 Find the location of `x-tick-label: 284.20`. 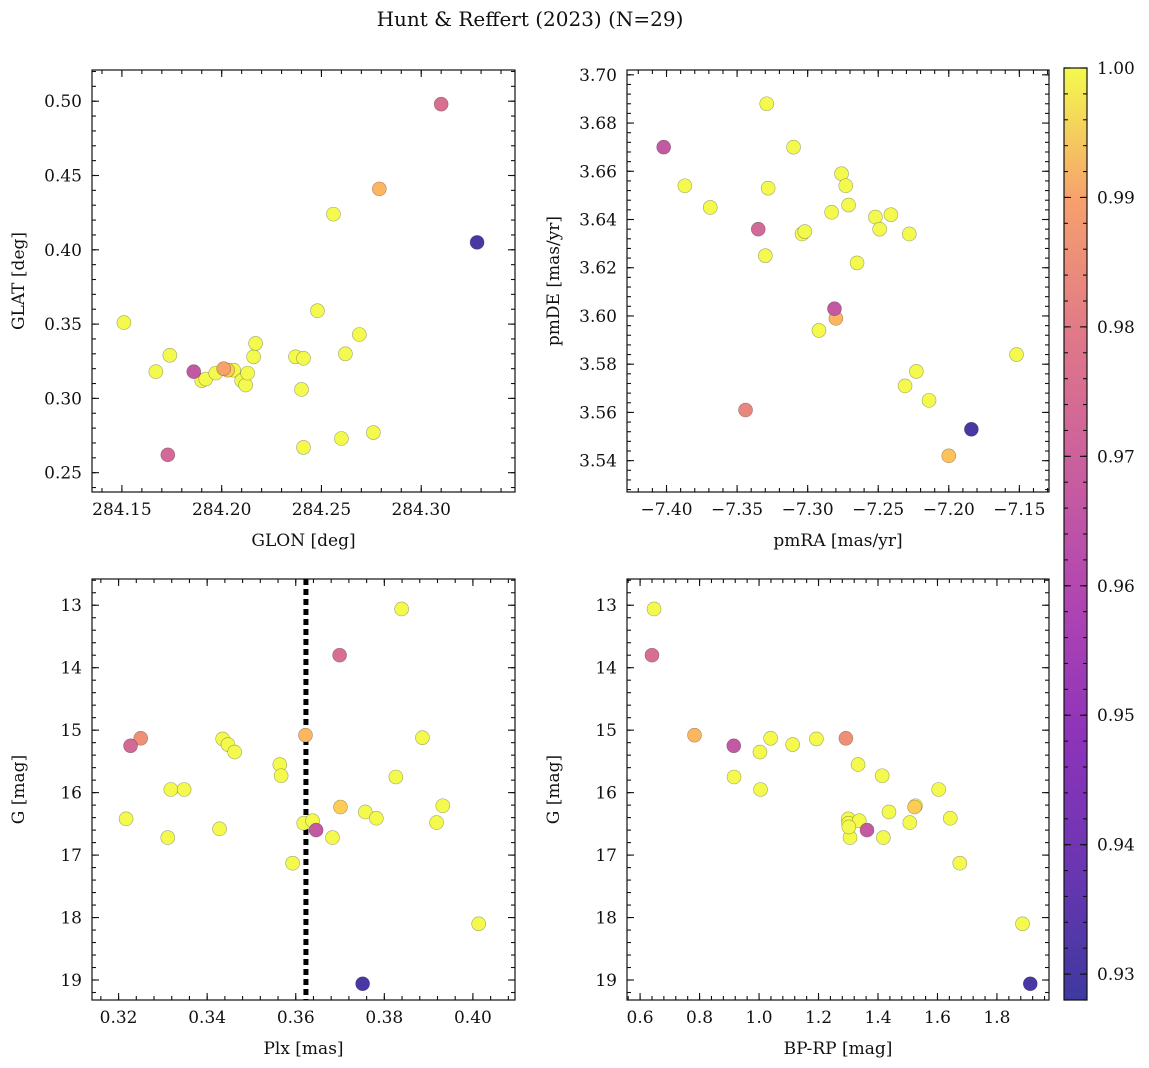

x-tick-label: 284.20 is located at coordinates (221, 510).